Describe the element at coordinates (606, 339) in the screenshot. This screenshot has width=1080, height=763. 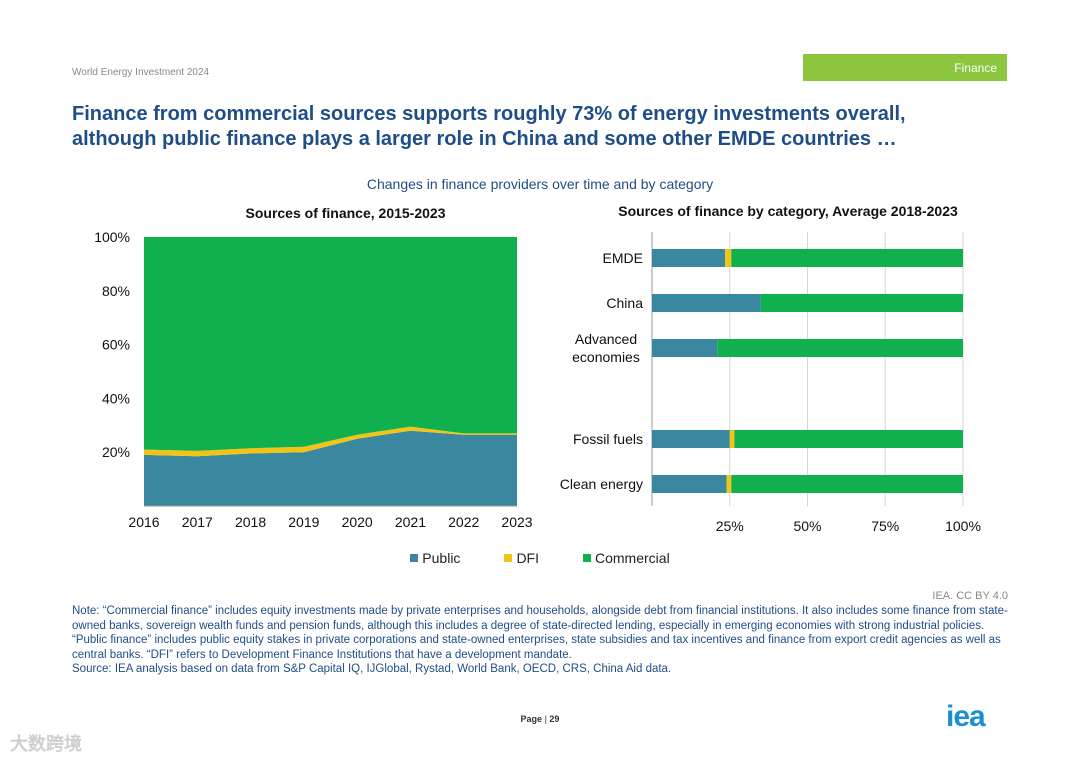
I see `bar-category-label: Advanced` at that location.